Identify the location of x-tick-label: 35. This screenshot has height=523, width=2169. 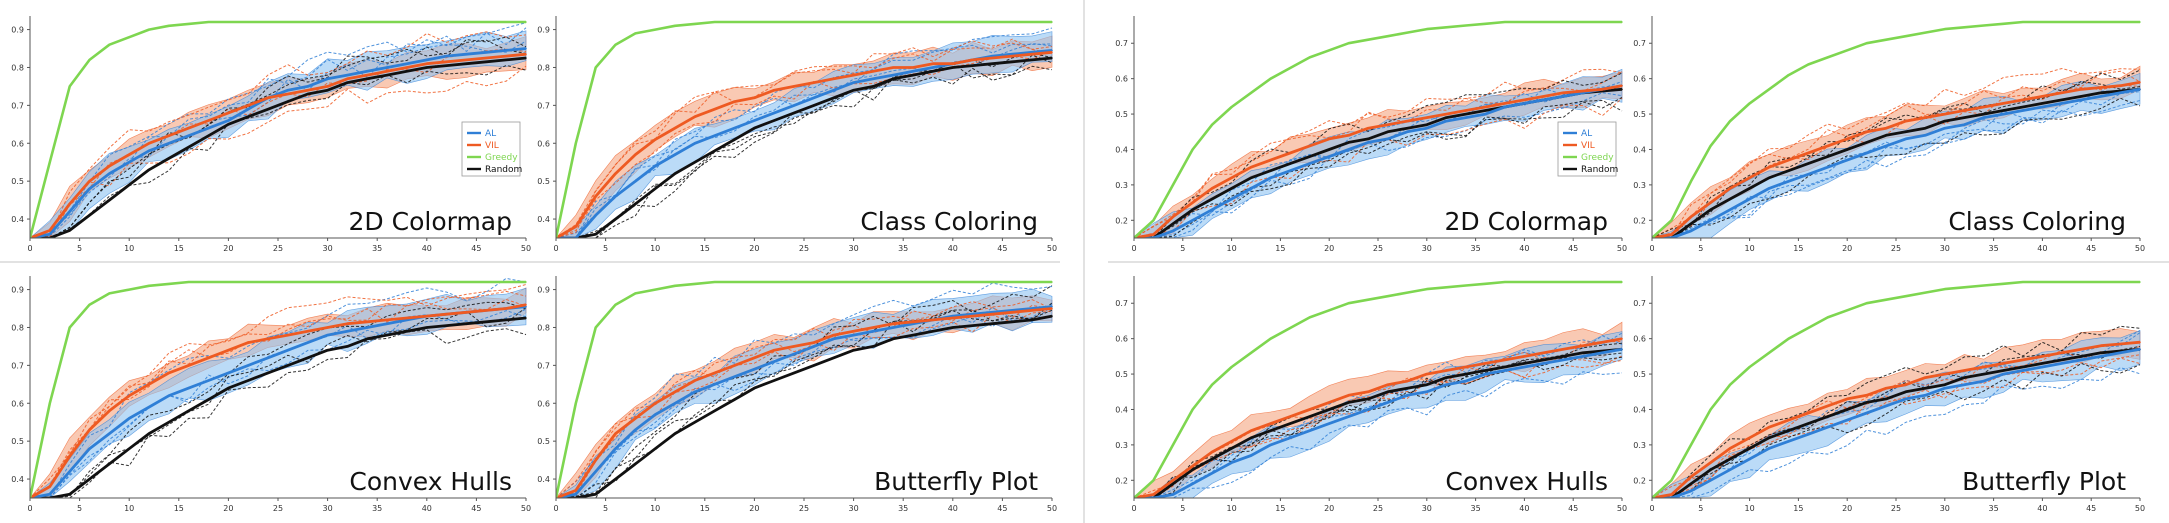
(1994, 248).